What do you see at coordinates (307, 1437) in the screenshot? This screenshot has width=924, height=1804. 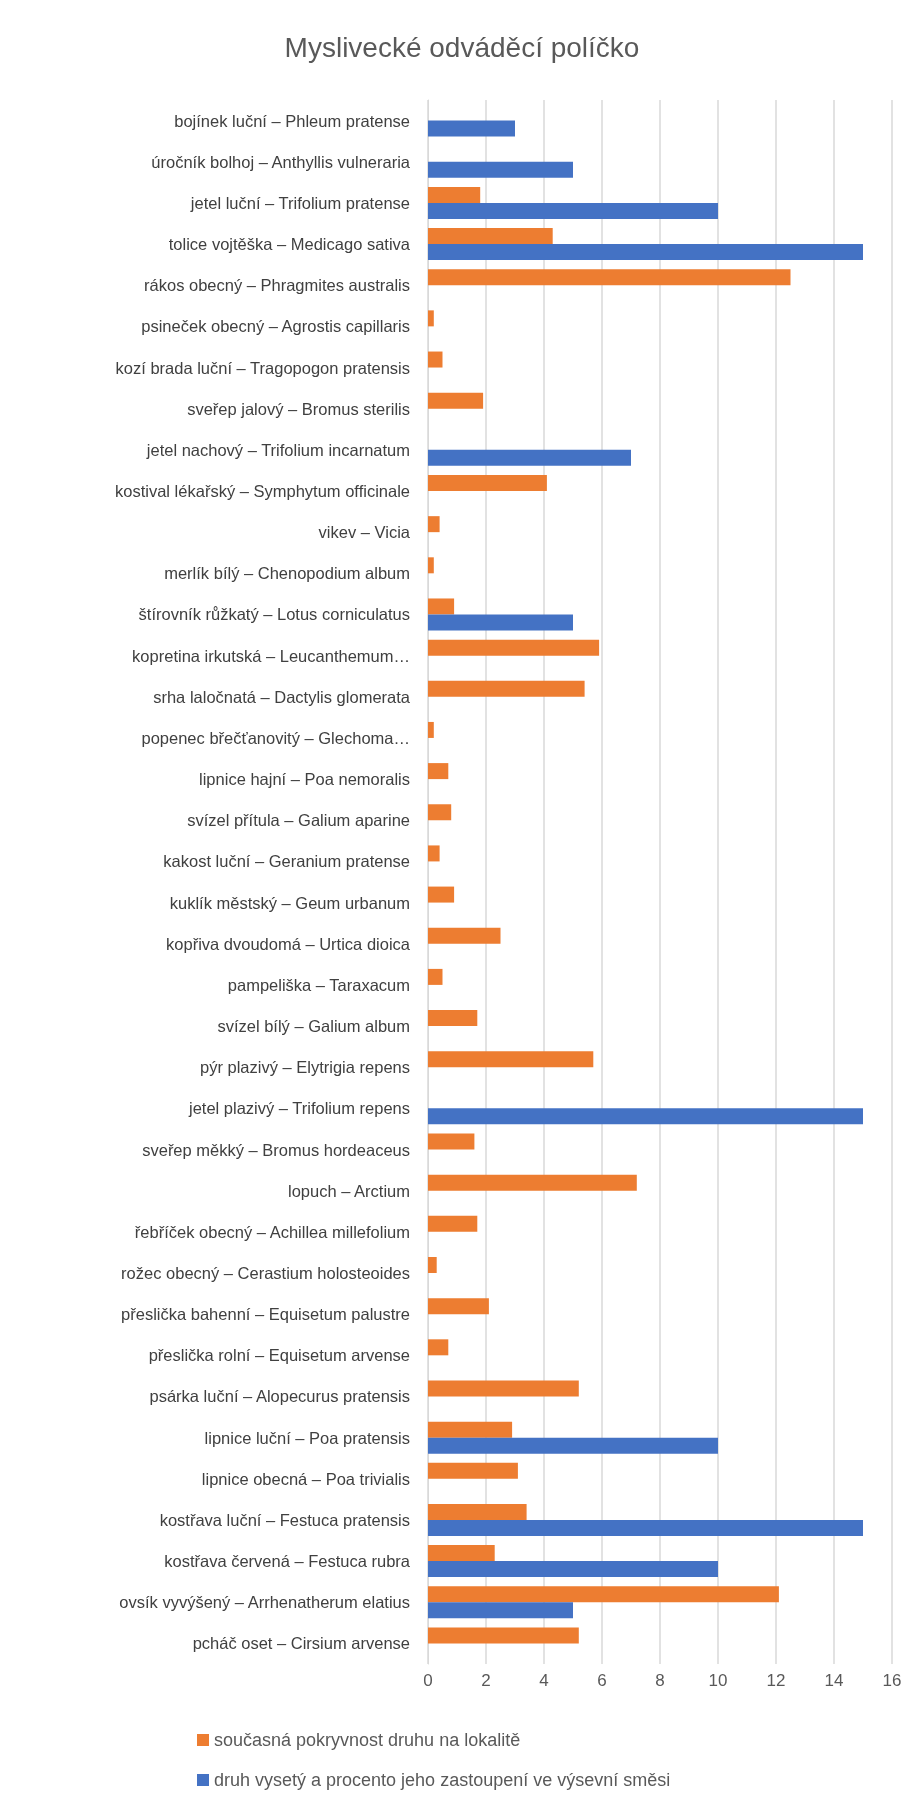 I see `y-tick-label: lipnice luční – Poa pratensis` at bounding box center [307, 1437].